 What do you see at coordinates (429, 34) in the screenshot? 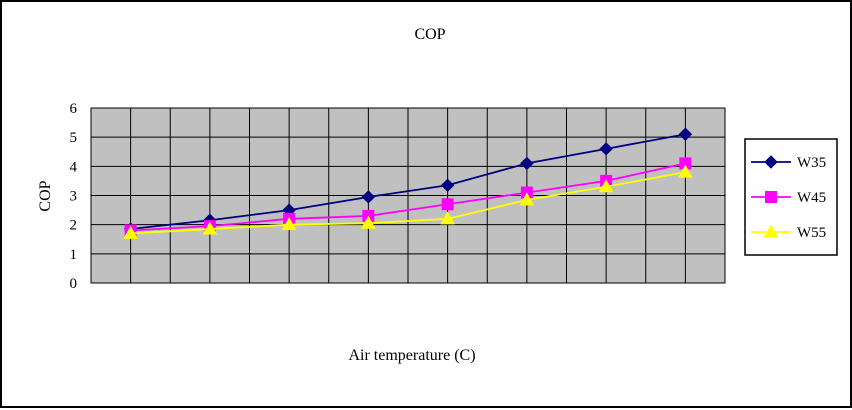
I see `chart-title: COP` at bounding box center [429, 34].